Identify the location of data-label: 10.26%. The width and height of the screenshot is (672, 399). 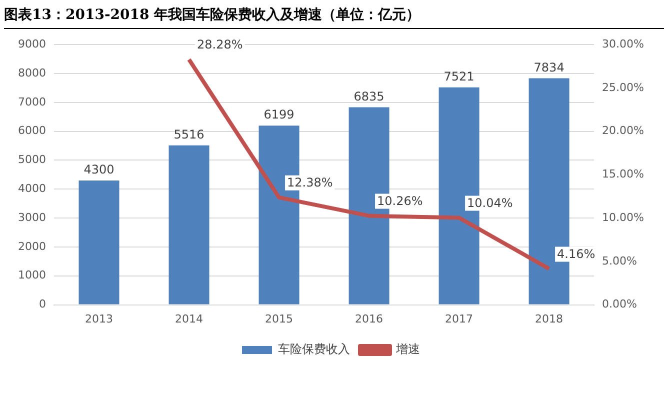
(400, 201).